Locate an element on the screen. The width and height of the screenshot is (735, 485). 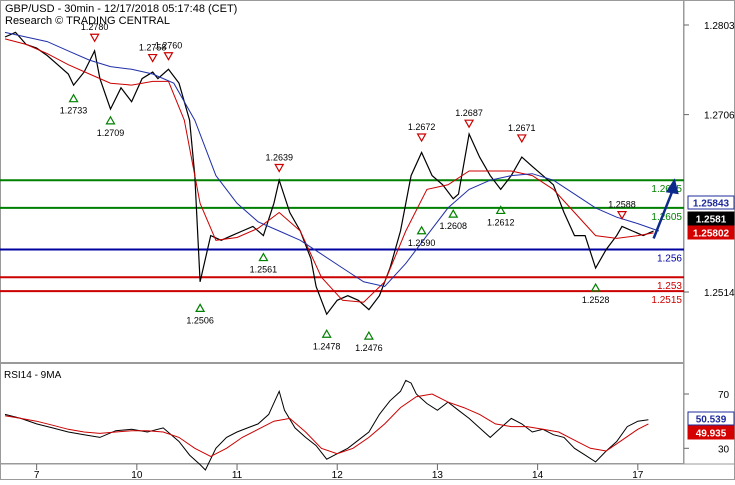
trough-marker-1.2528 is located at coordinates (595, 287).